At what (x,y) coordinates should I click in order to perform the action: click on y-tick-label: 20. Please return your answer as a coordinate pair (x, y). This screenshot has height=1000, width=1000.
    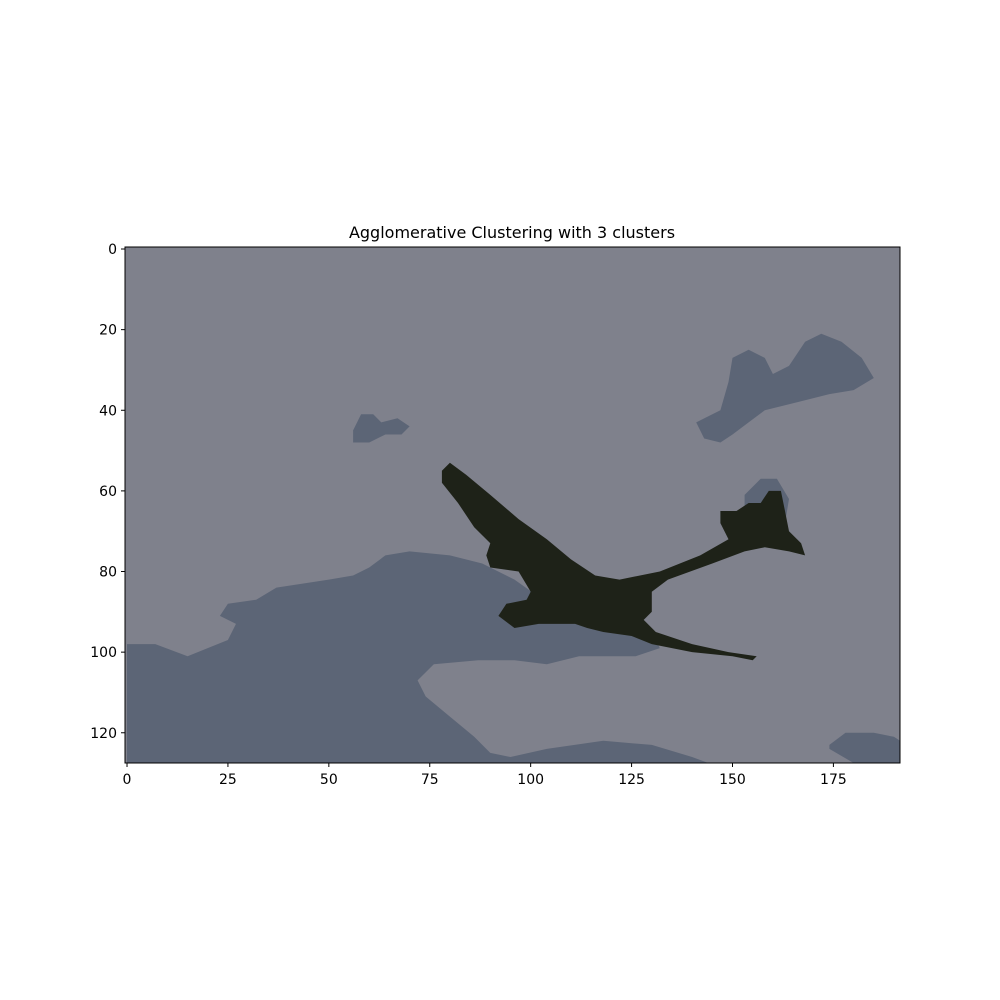
    Looking at the image, I should click on (108, 331).